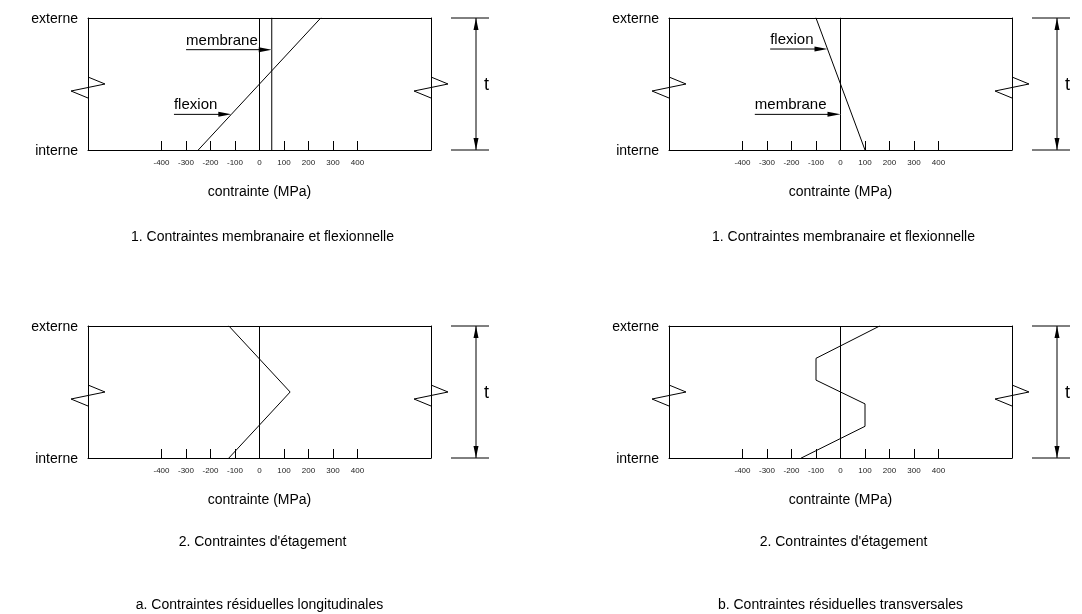  What do you see at coordinates (840, 604) in the screenshot?
I see `text: b. Contraintes résiduelles transversales` at bounding box center [840, 604].